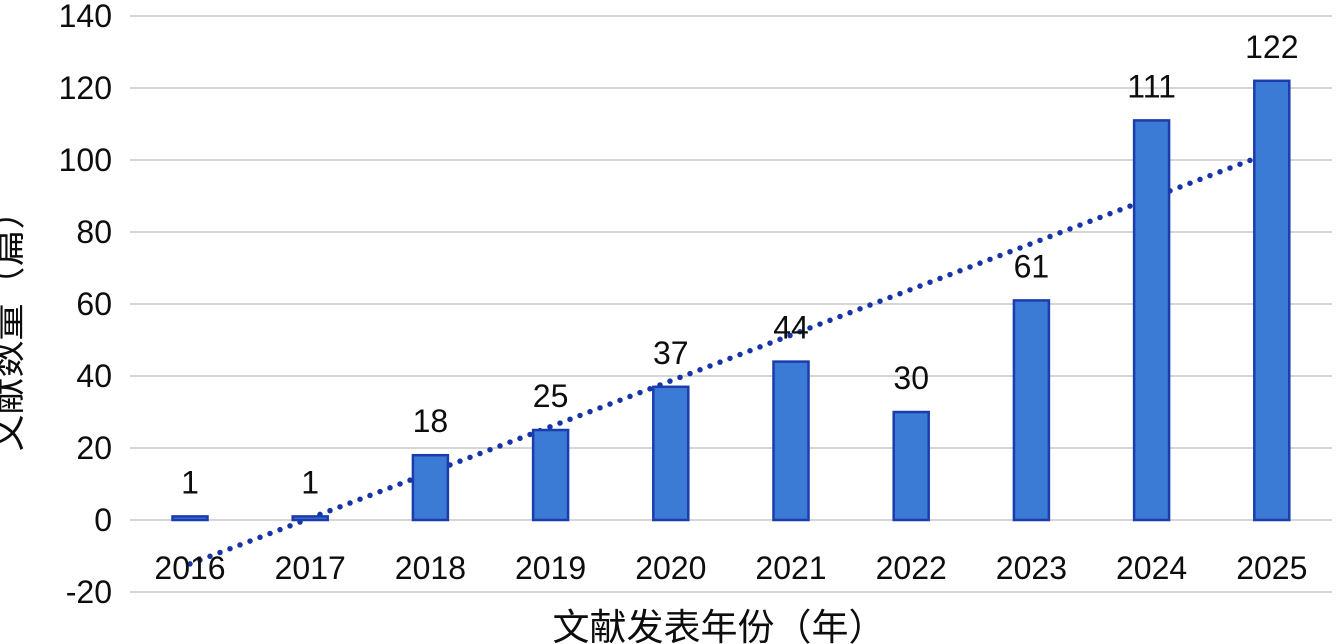  What do you see at coordinates (85, 160) in the screenshot?
I see `y-tick-label: 100` at bounding box center [85, 160].